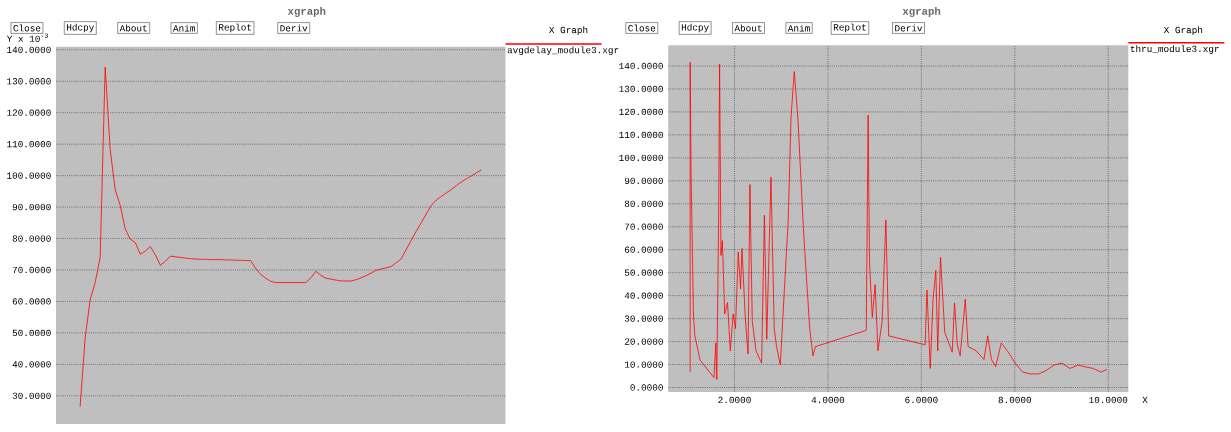 The image size is (1231, 432). I want to click on x-tick-label: 4.0000, so click(828, 400).